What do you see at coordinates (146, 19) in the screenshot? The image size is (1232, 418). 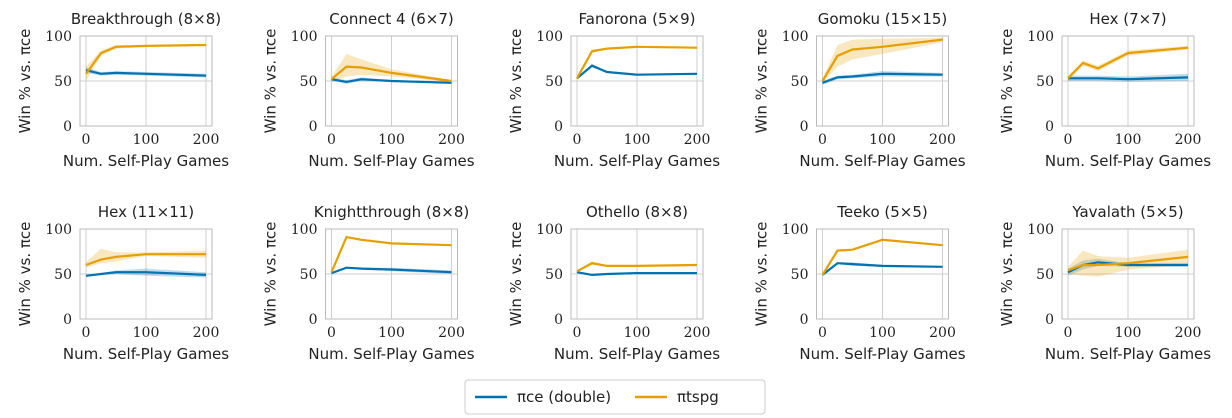 I see `chart-title: Breakthrough (8×8)` at bounding box center [146, 19].